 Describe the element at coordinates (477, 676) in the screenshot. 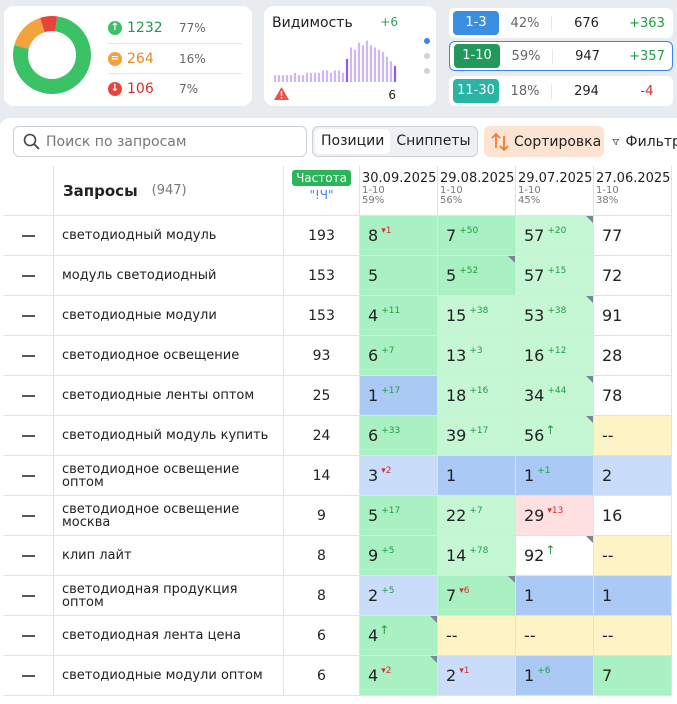

I see `position-cell: 2 ▾1` at that location.